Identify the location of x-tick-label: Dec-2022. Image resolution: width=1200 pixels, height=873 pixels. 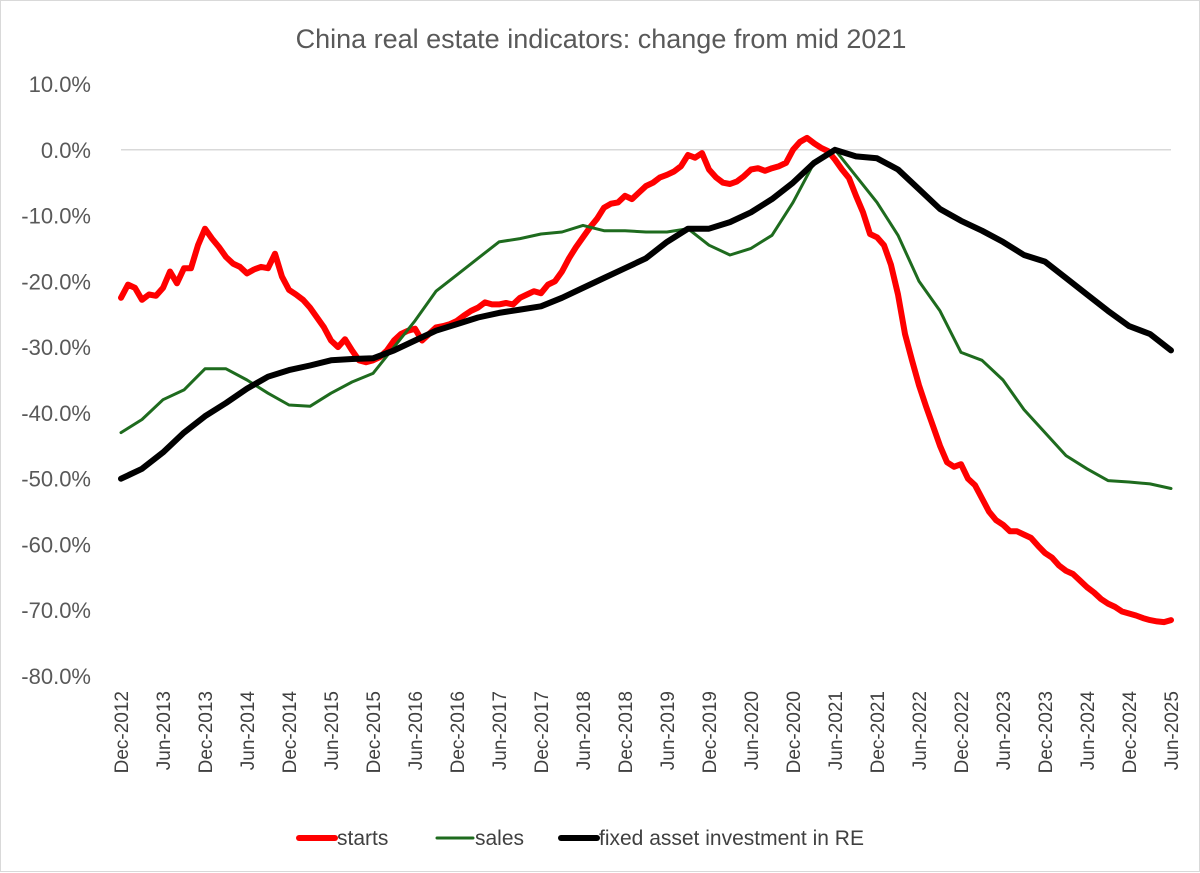
(962, 732).